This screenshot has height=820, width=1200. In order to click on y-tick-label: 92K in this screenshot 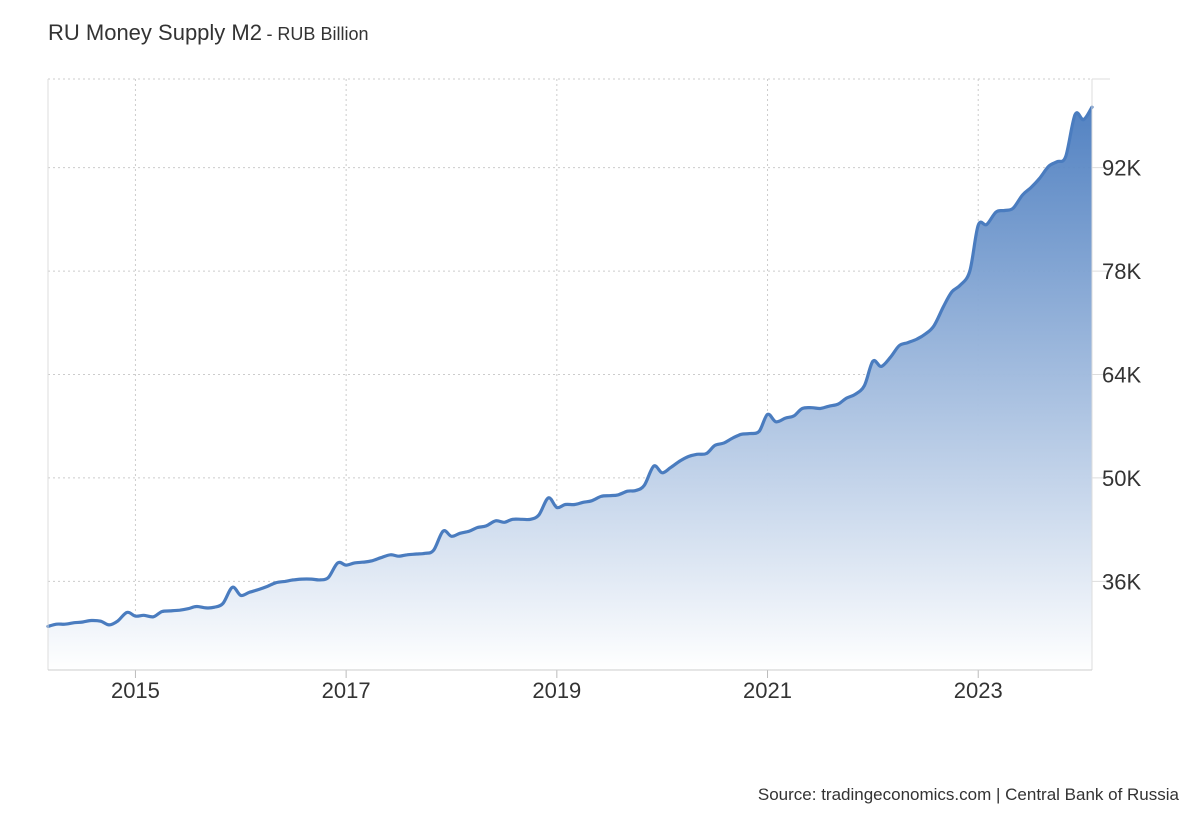, I will do `click(1121, 168)`.